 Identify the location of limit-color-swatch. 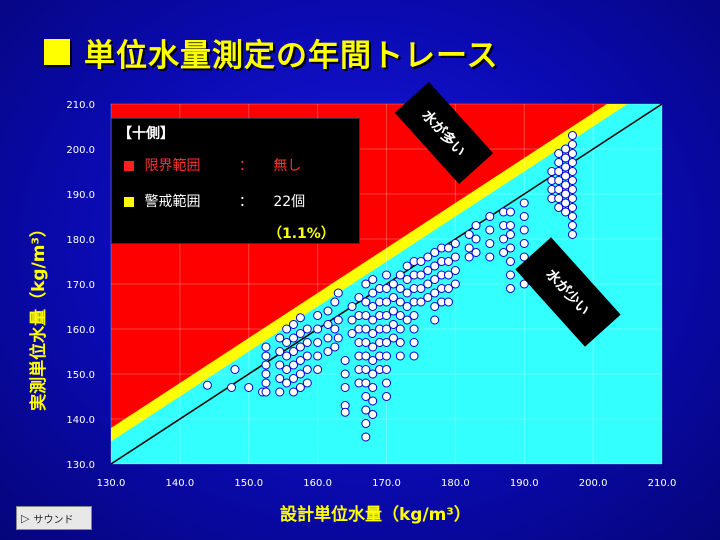
(129, 166).